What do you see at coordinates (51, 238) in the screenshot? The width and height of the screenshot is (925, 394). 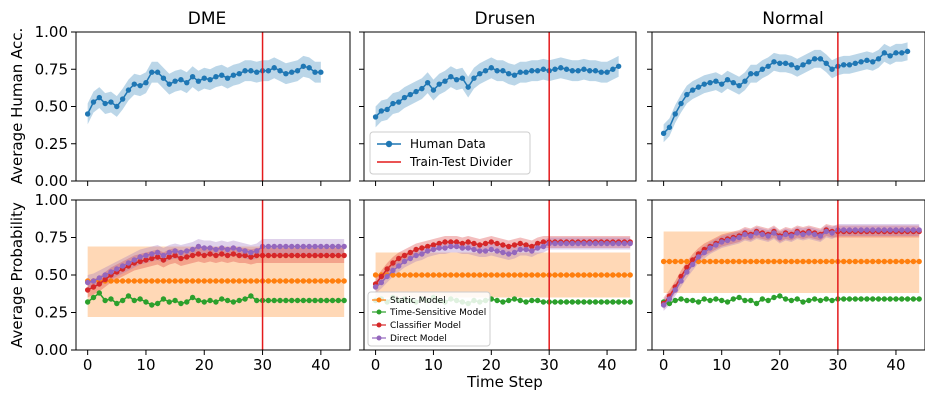 I see `y-tick-label: 0.75` at bounding box center [51, 238].